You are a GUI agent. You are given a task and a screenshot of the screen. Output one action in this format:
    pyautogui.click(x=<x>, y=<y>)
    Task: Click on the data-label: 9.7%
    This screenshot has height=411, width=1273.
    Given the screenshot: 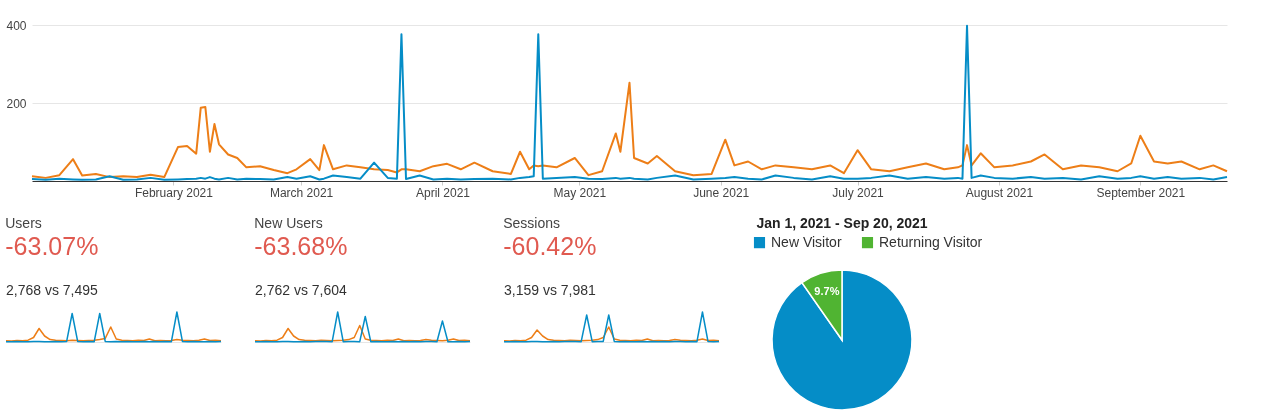 What is the action you would take?
    pyautogui.click(x=827, y=290)
    